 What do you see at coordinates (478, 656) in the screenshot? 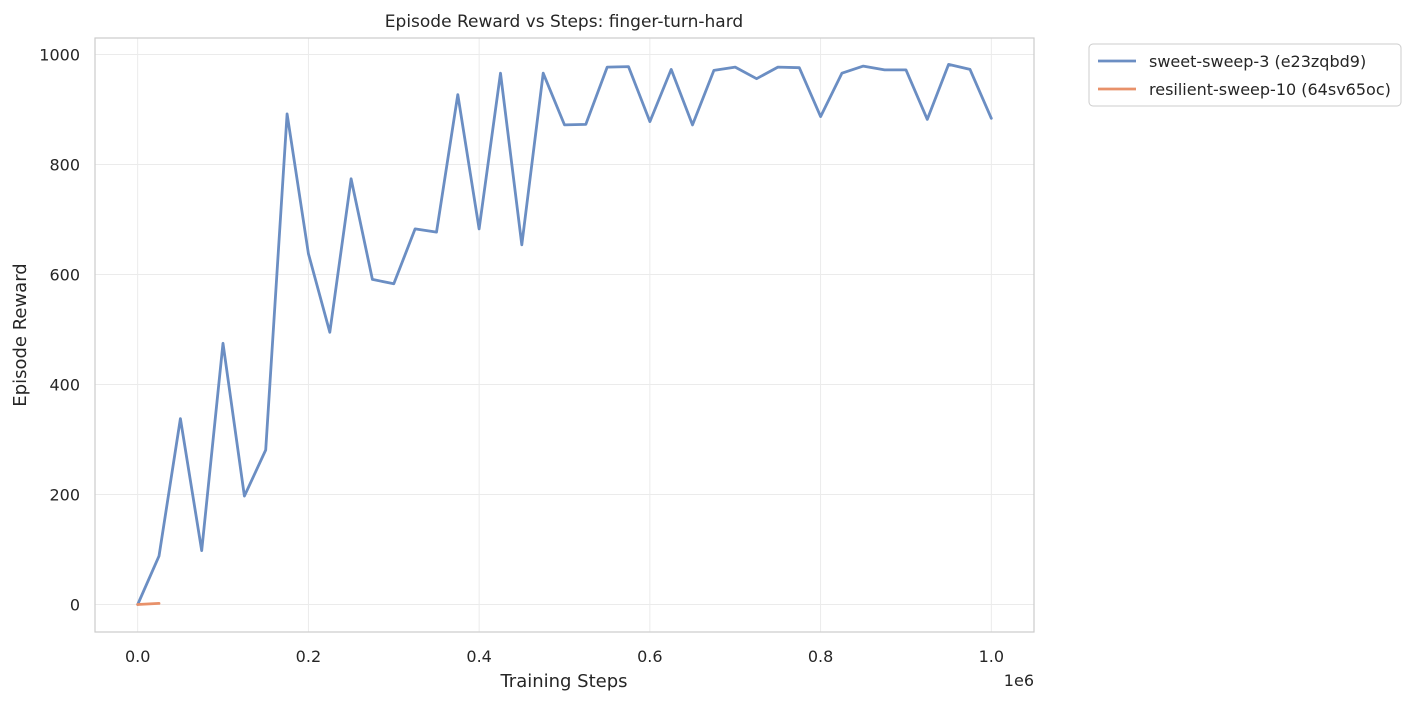
I see `x-tick-label: 0.4` at bounding box center [478, 656].